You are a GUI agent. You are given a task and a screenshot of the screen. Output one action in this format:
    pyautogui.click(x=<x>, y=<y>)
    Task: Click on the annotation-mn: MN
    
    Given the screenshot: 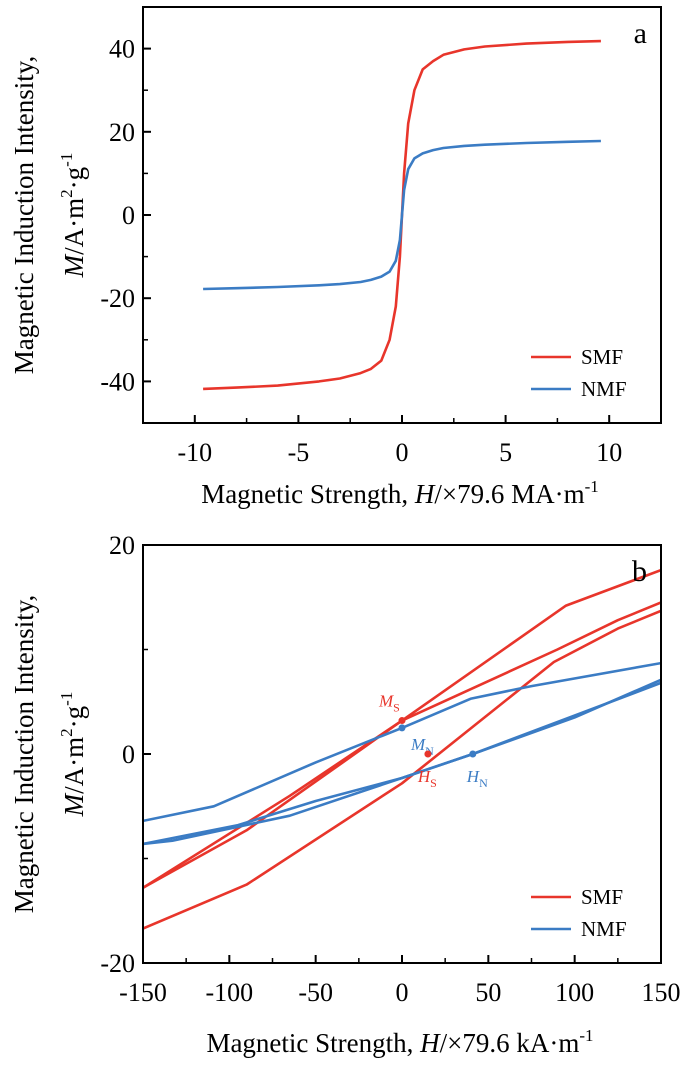 What is the action you would take?
    pyautogui.click(x=422, y=746)
    